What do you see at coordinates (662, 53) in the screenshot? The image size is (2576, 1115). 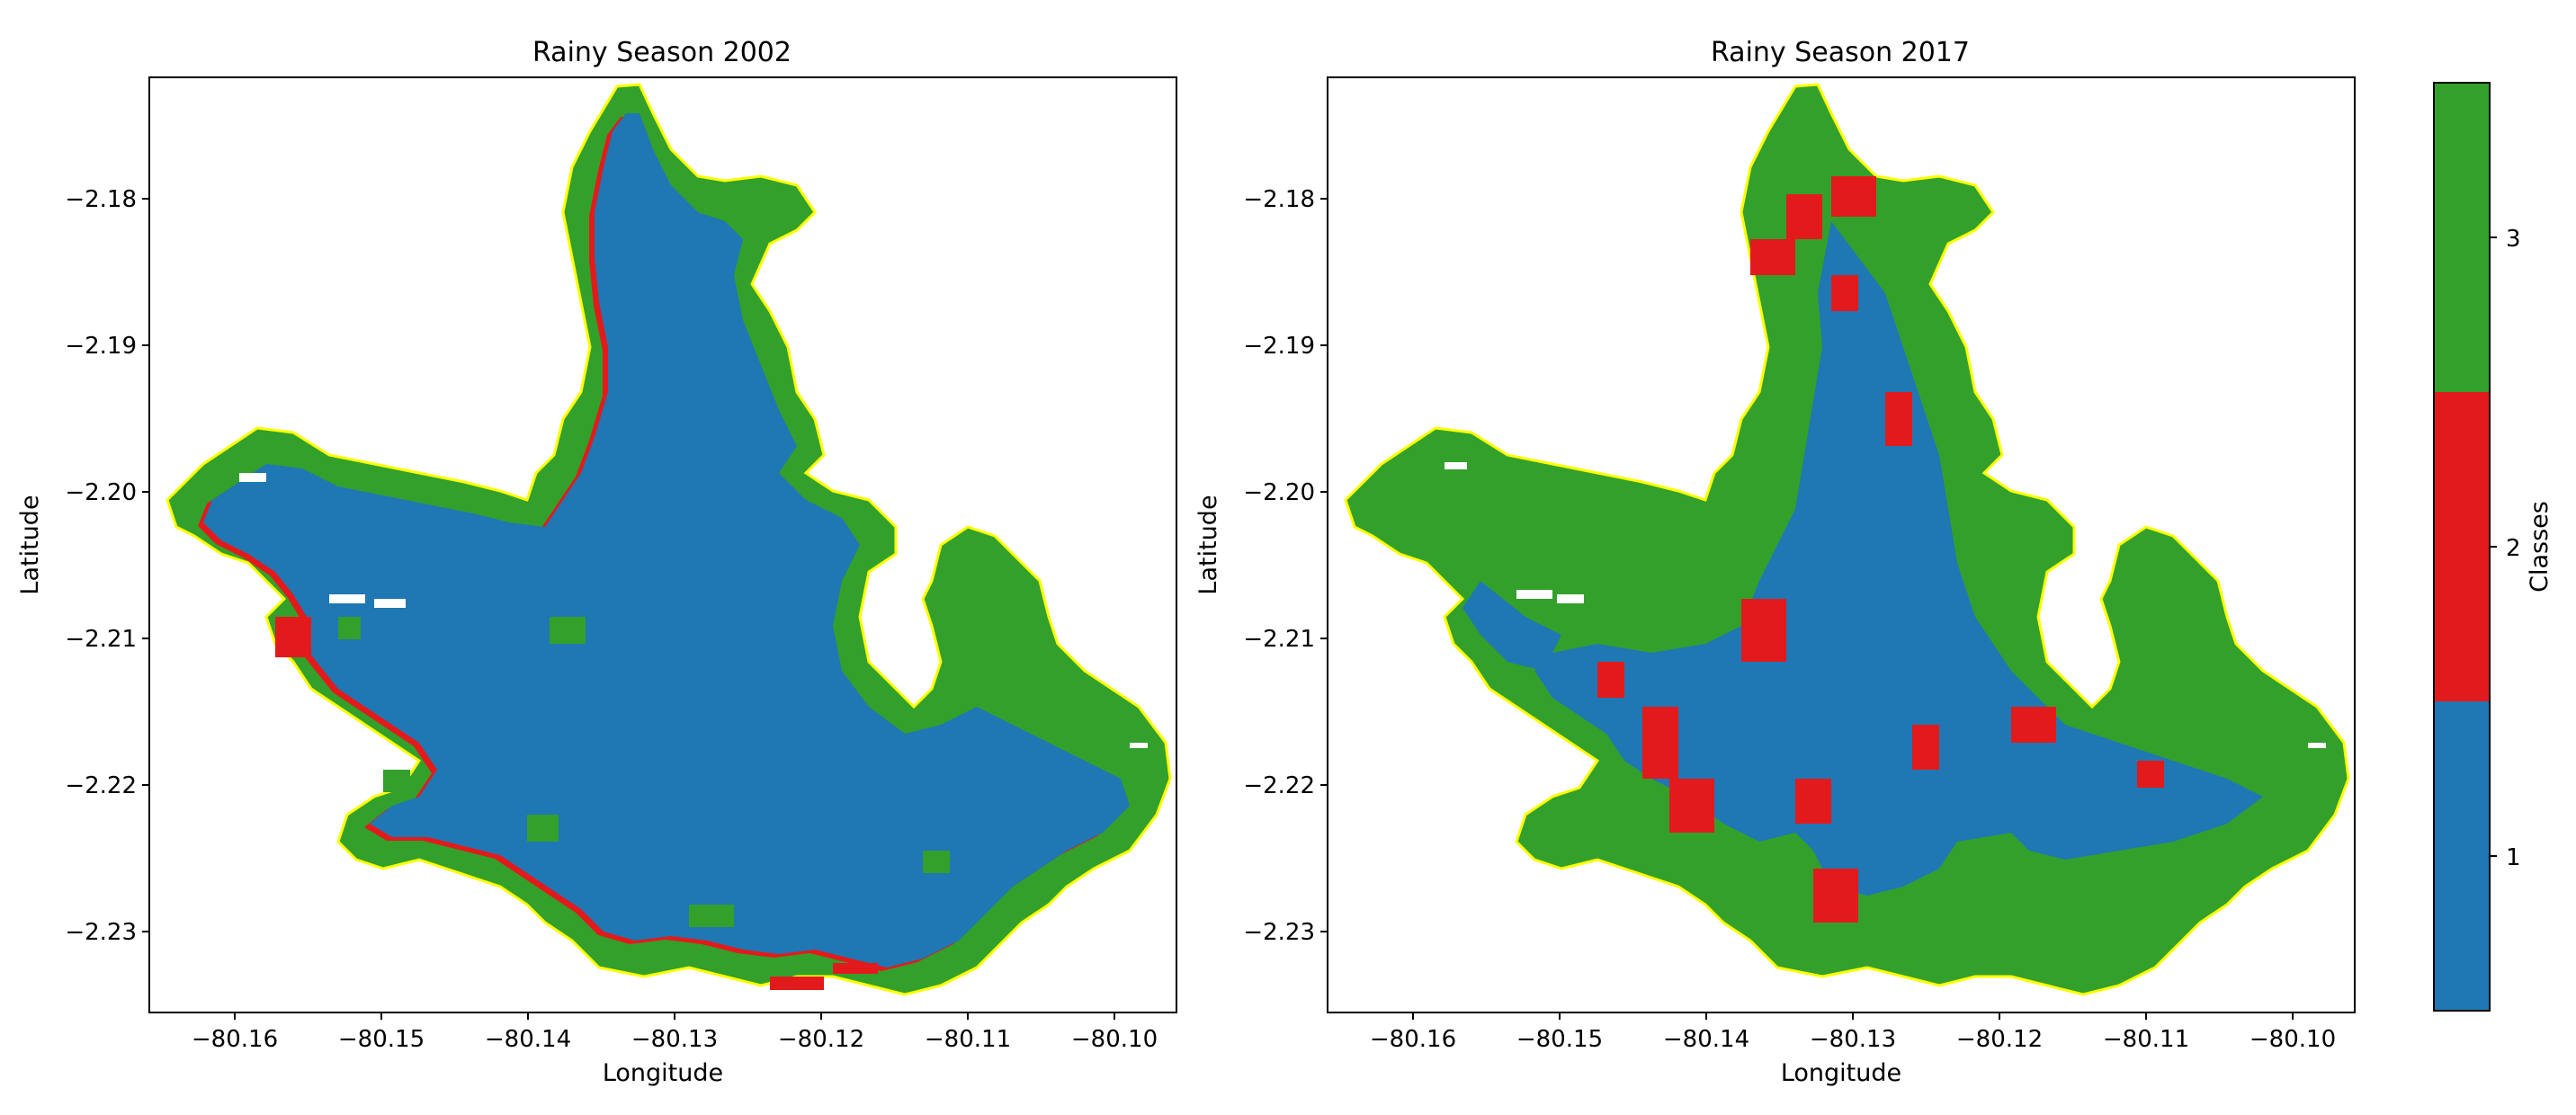 I see `panel-title: Rainy Season 2002` at bounding box center [662, 53].